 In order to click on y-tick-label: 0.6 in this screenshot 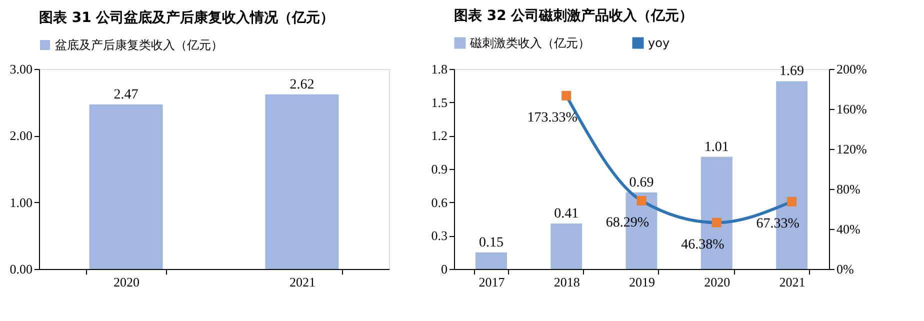, I will do `click(439, 202)`.